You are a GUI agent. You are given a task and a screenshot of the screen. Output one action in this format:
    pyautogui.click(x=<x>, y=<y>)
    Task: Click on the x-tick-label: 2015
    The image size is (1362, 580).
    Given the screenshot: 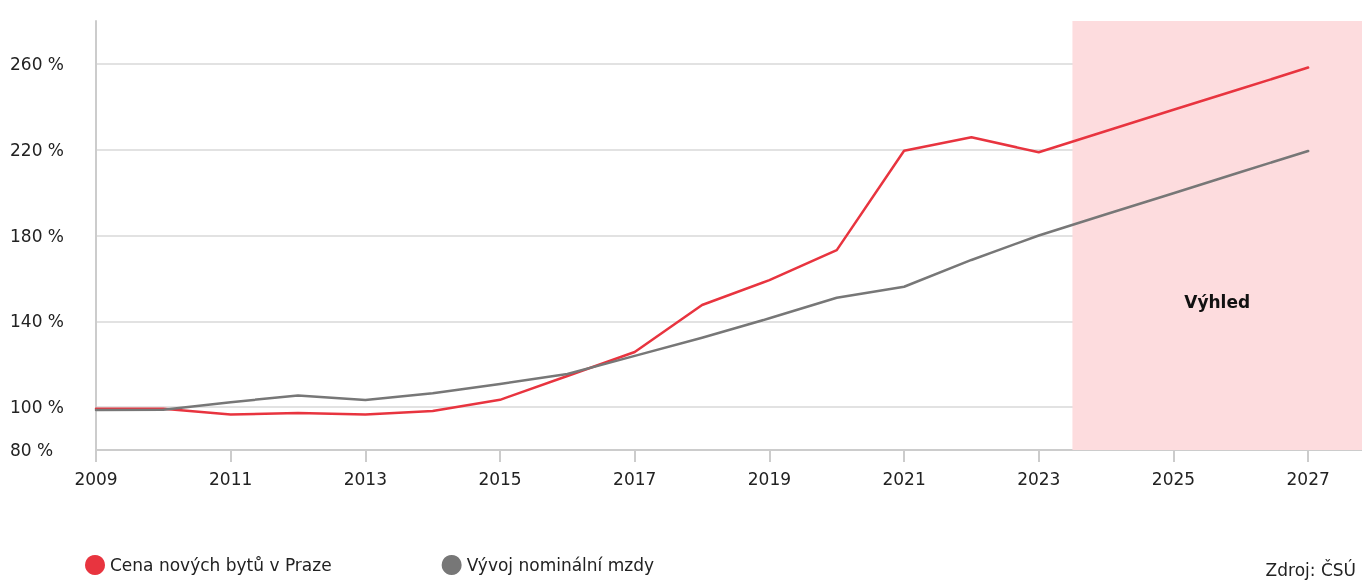 What is the action you would take?
    pyautogui.click(x=500, y=478)
    